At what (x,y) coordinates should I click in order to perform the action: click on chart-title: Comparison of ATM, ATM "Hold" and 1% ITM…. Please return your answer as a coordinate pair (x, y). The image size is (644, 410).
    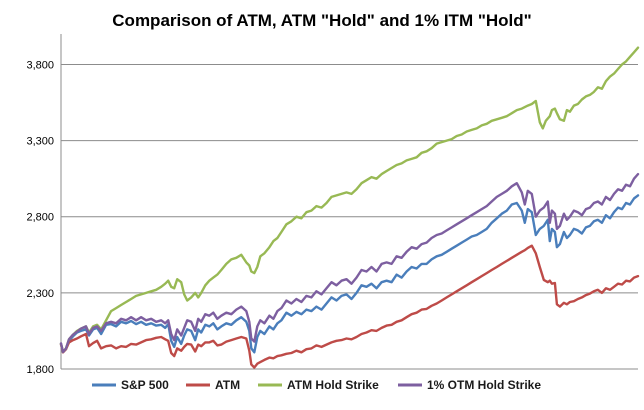
    Looking at the image, I should click on (321, 20).